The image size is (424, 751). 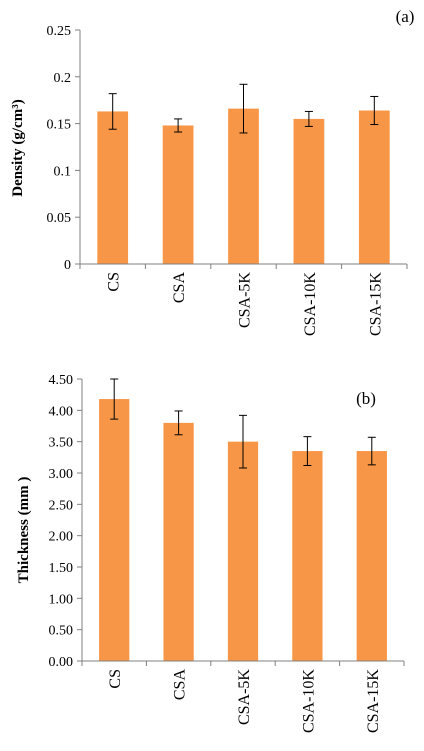 What do you see at coordinates (374, 187) in the screenshot?
I see `density-bar-csa-15k` at bounding box center [374, 187].